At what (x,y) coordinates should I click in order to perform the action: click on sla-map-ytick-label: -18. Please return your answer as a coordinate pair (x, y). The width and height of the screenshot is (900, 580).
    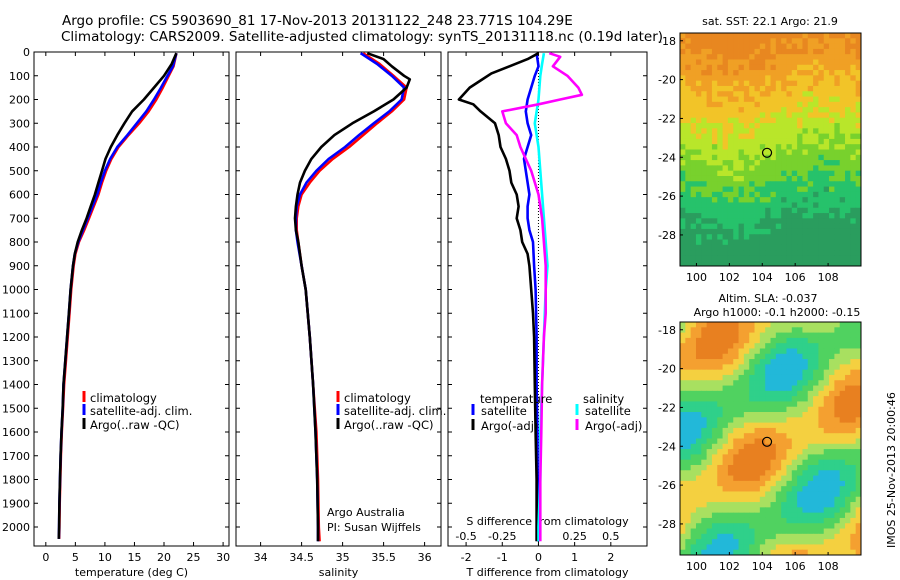
    Looking at the image, I should click on (667, 330).